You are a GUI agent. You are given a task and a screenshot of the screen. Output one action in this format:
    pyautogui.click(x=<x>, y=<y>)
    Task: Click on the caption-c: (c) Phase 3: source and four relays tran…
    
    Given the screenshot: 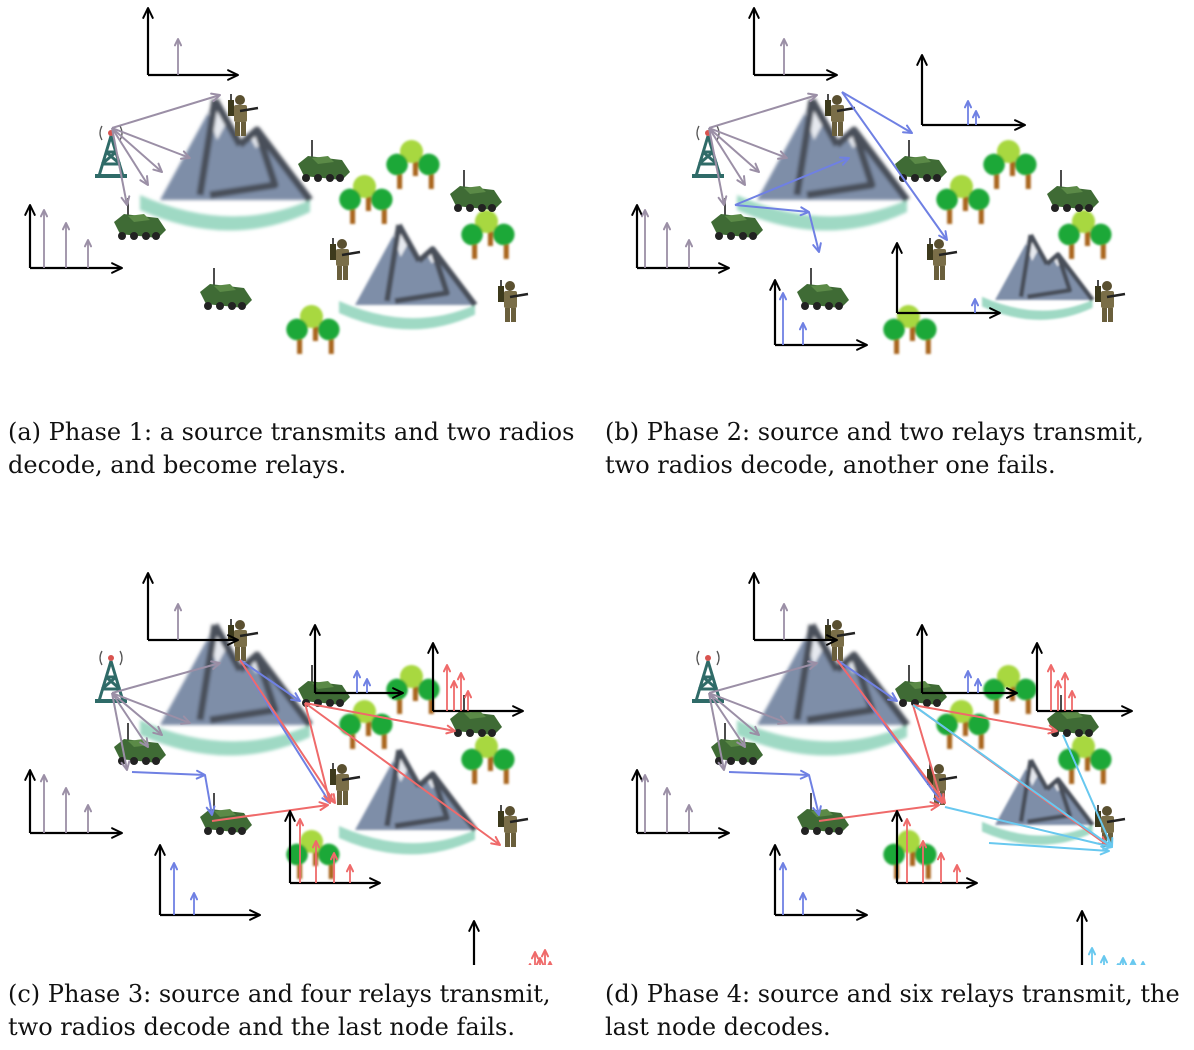 What is the action you would take?
    pyautogui.click(x=279, y=1010)
    